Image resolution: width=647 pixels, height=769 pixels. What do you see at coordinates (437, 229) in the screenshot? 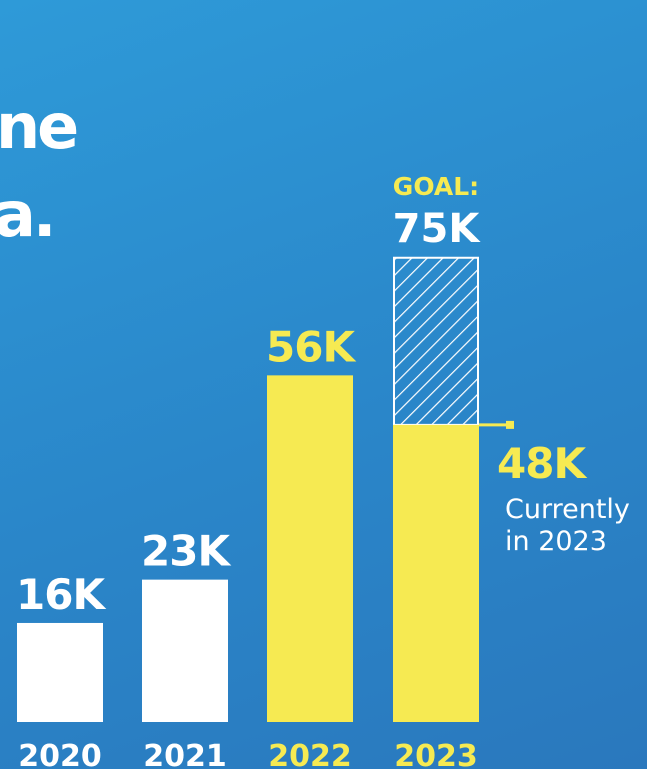
I see `goal-value-label: 75K` at bounding box center [437, 229].